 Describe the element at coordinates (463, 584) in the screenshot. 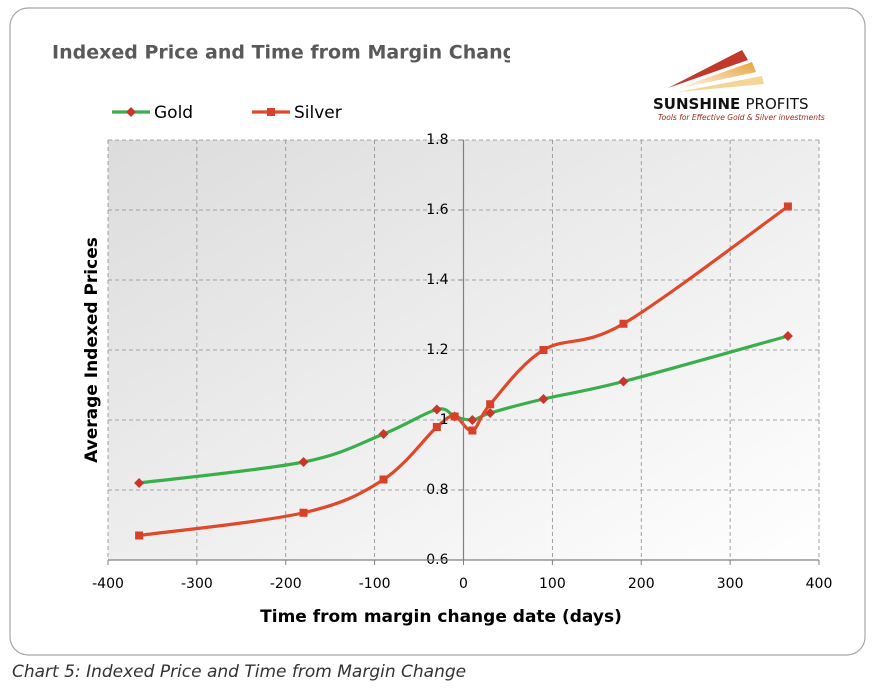

I see `x-tick-label: 0` at that location.